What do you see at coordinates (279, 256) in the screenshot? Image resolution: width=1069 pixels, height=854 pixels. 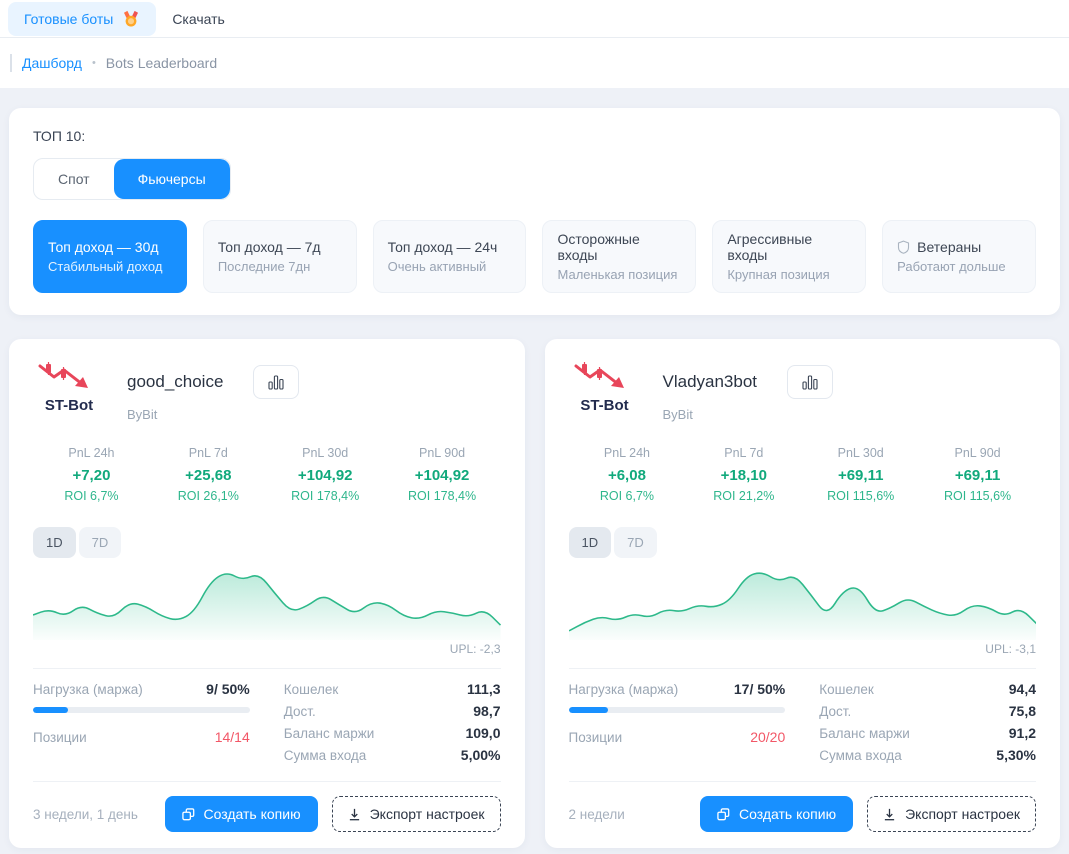 I see `preset-top-income-7d: Топ доход — 7д Последние 7дн` at bounding box center [279, 256].